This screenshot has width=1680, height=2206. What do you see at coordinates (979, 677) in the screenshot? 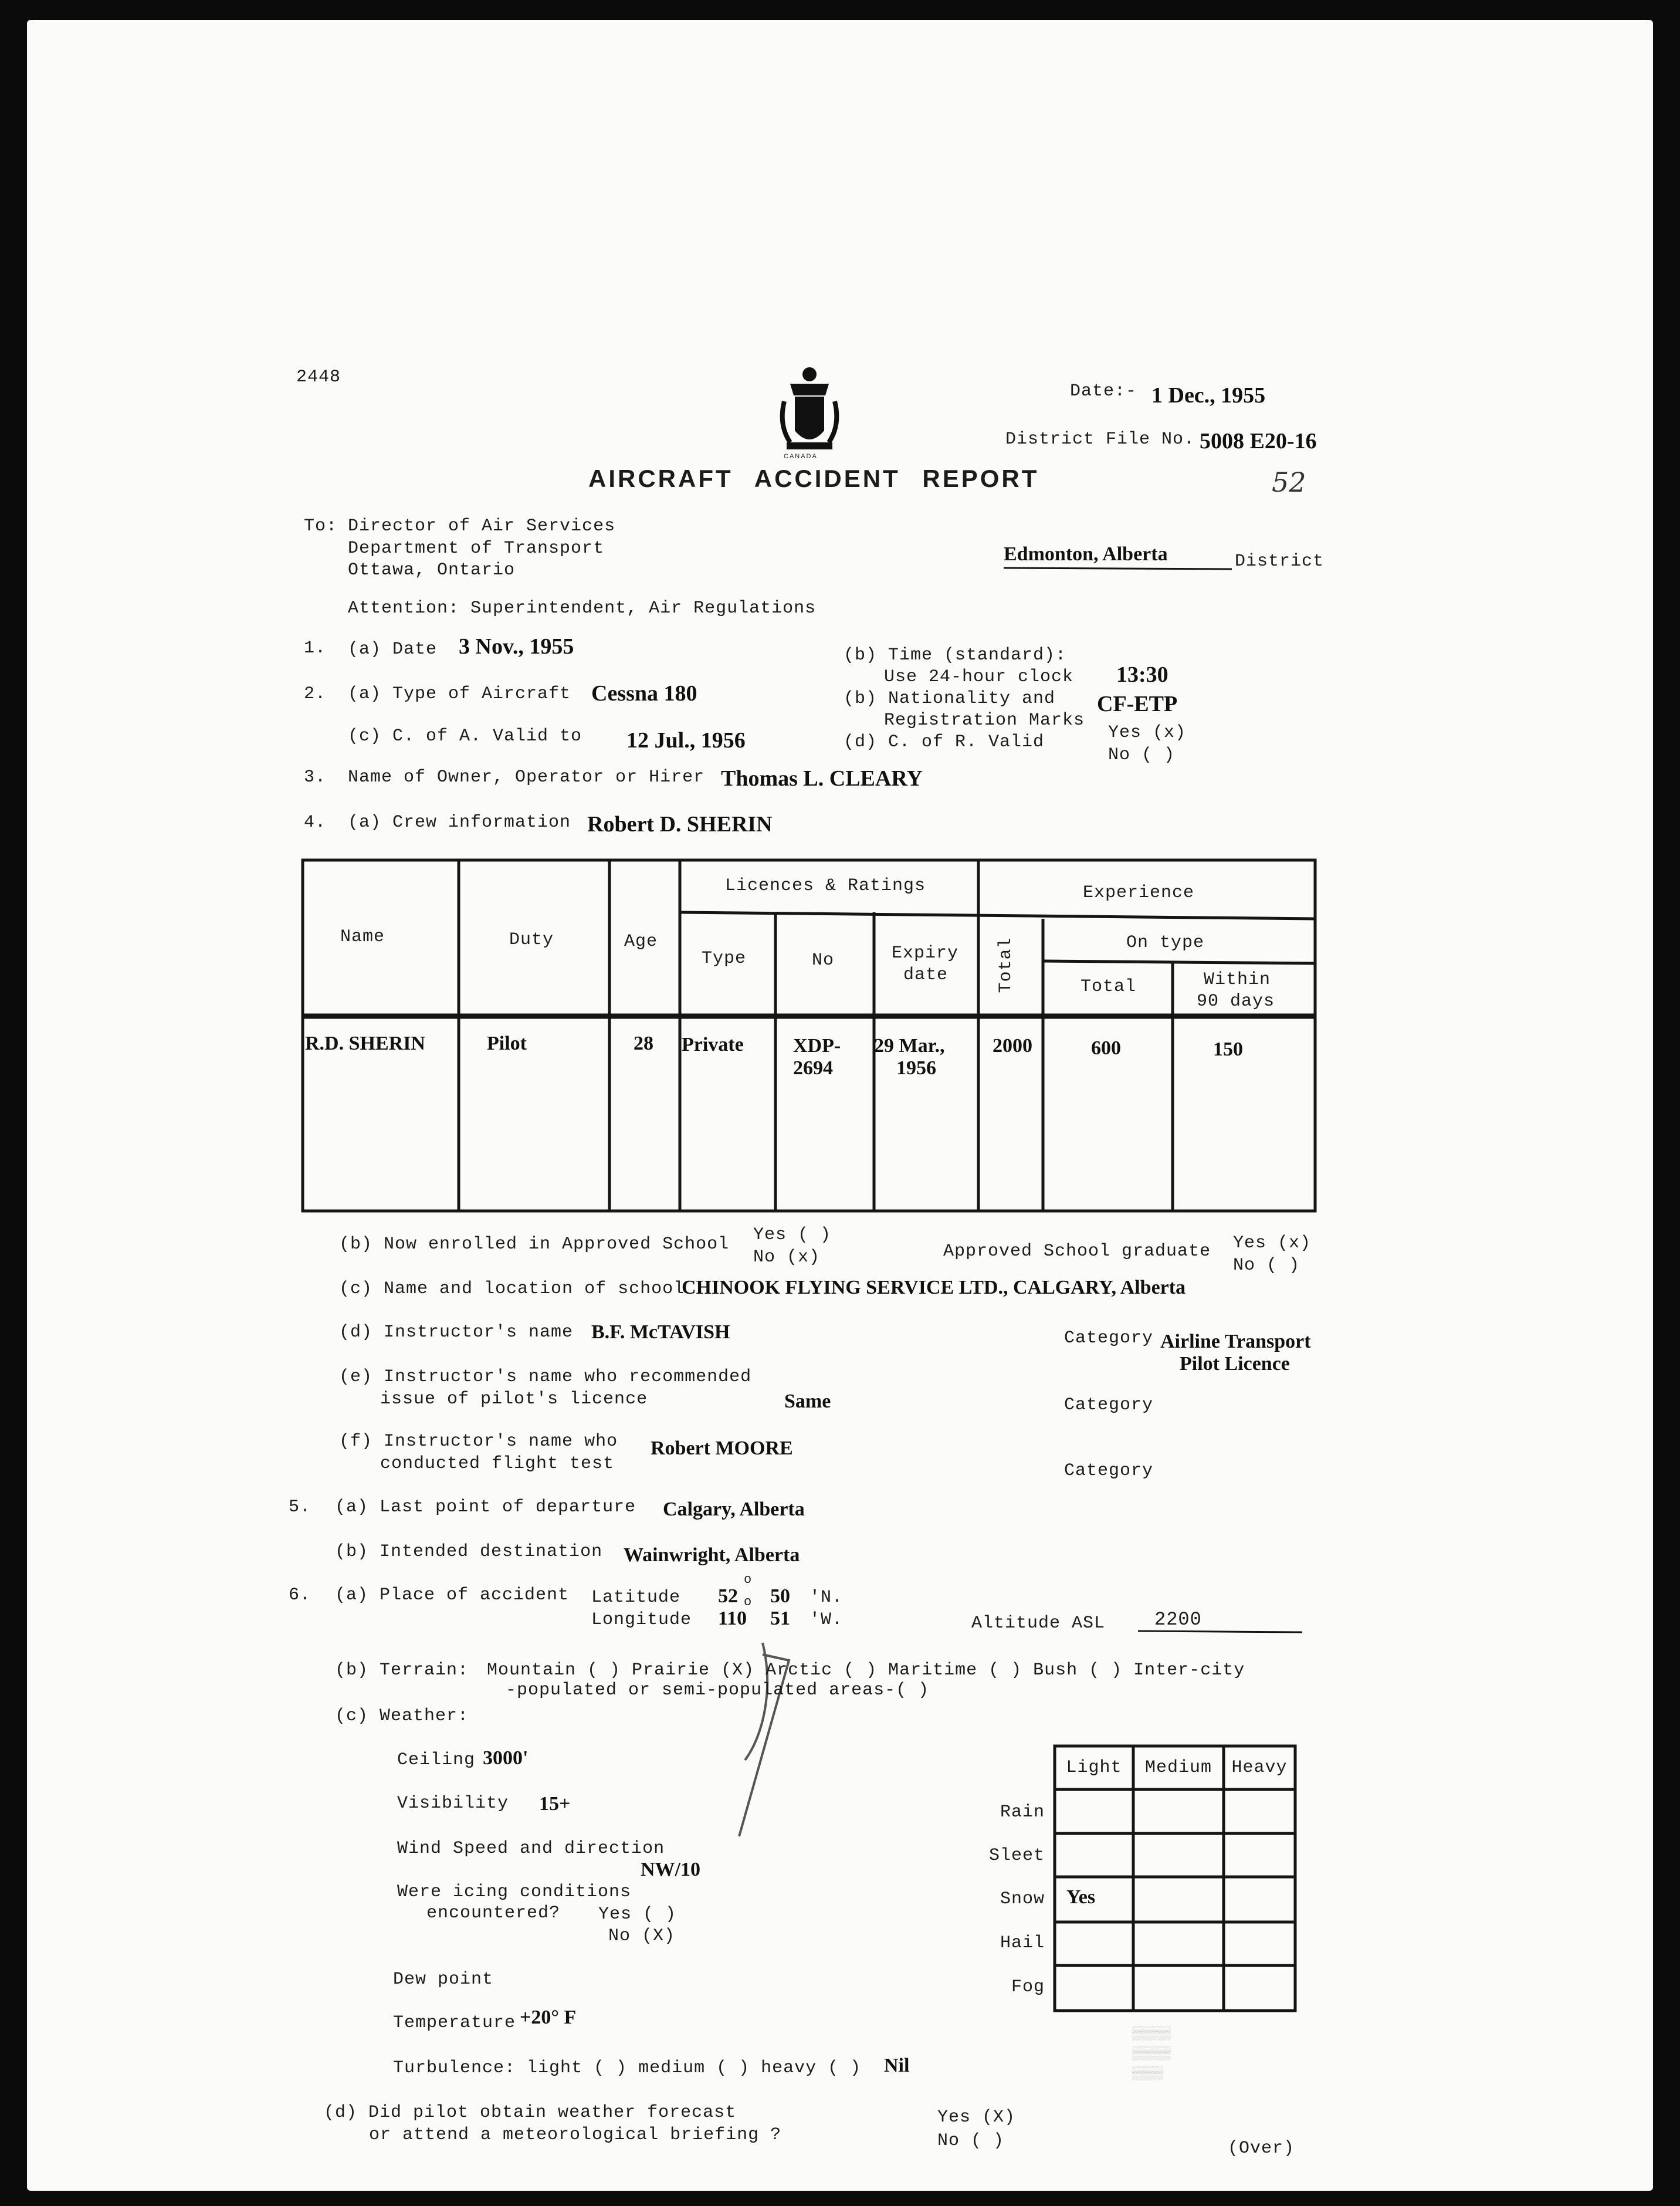
I see `time-sublabel: Use 24-hour clock` at bounding box center [979, 677].